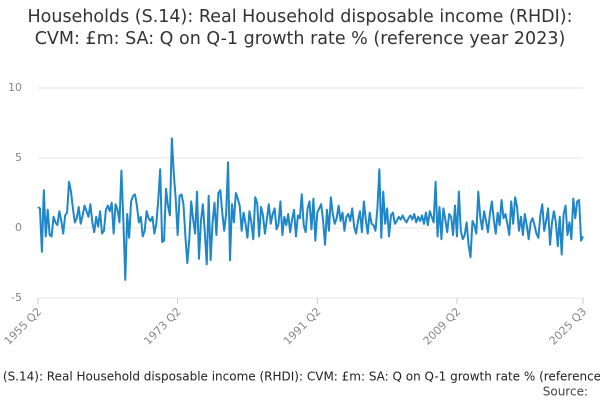 The height and width of the screenshot is (400, 600). I want to click on source: Source:, so click(565, 392).